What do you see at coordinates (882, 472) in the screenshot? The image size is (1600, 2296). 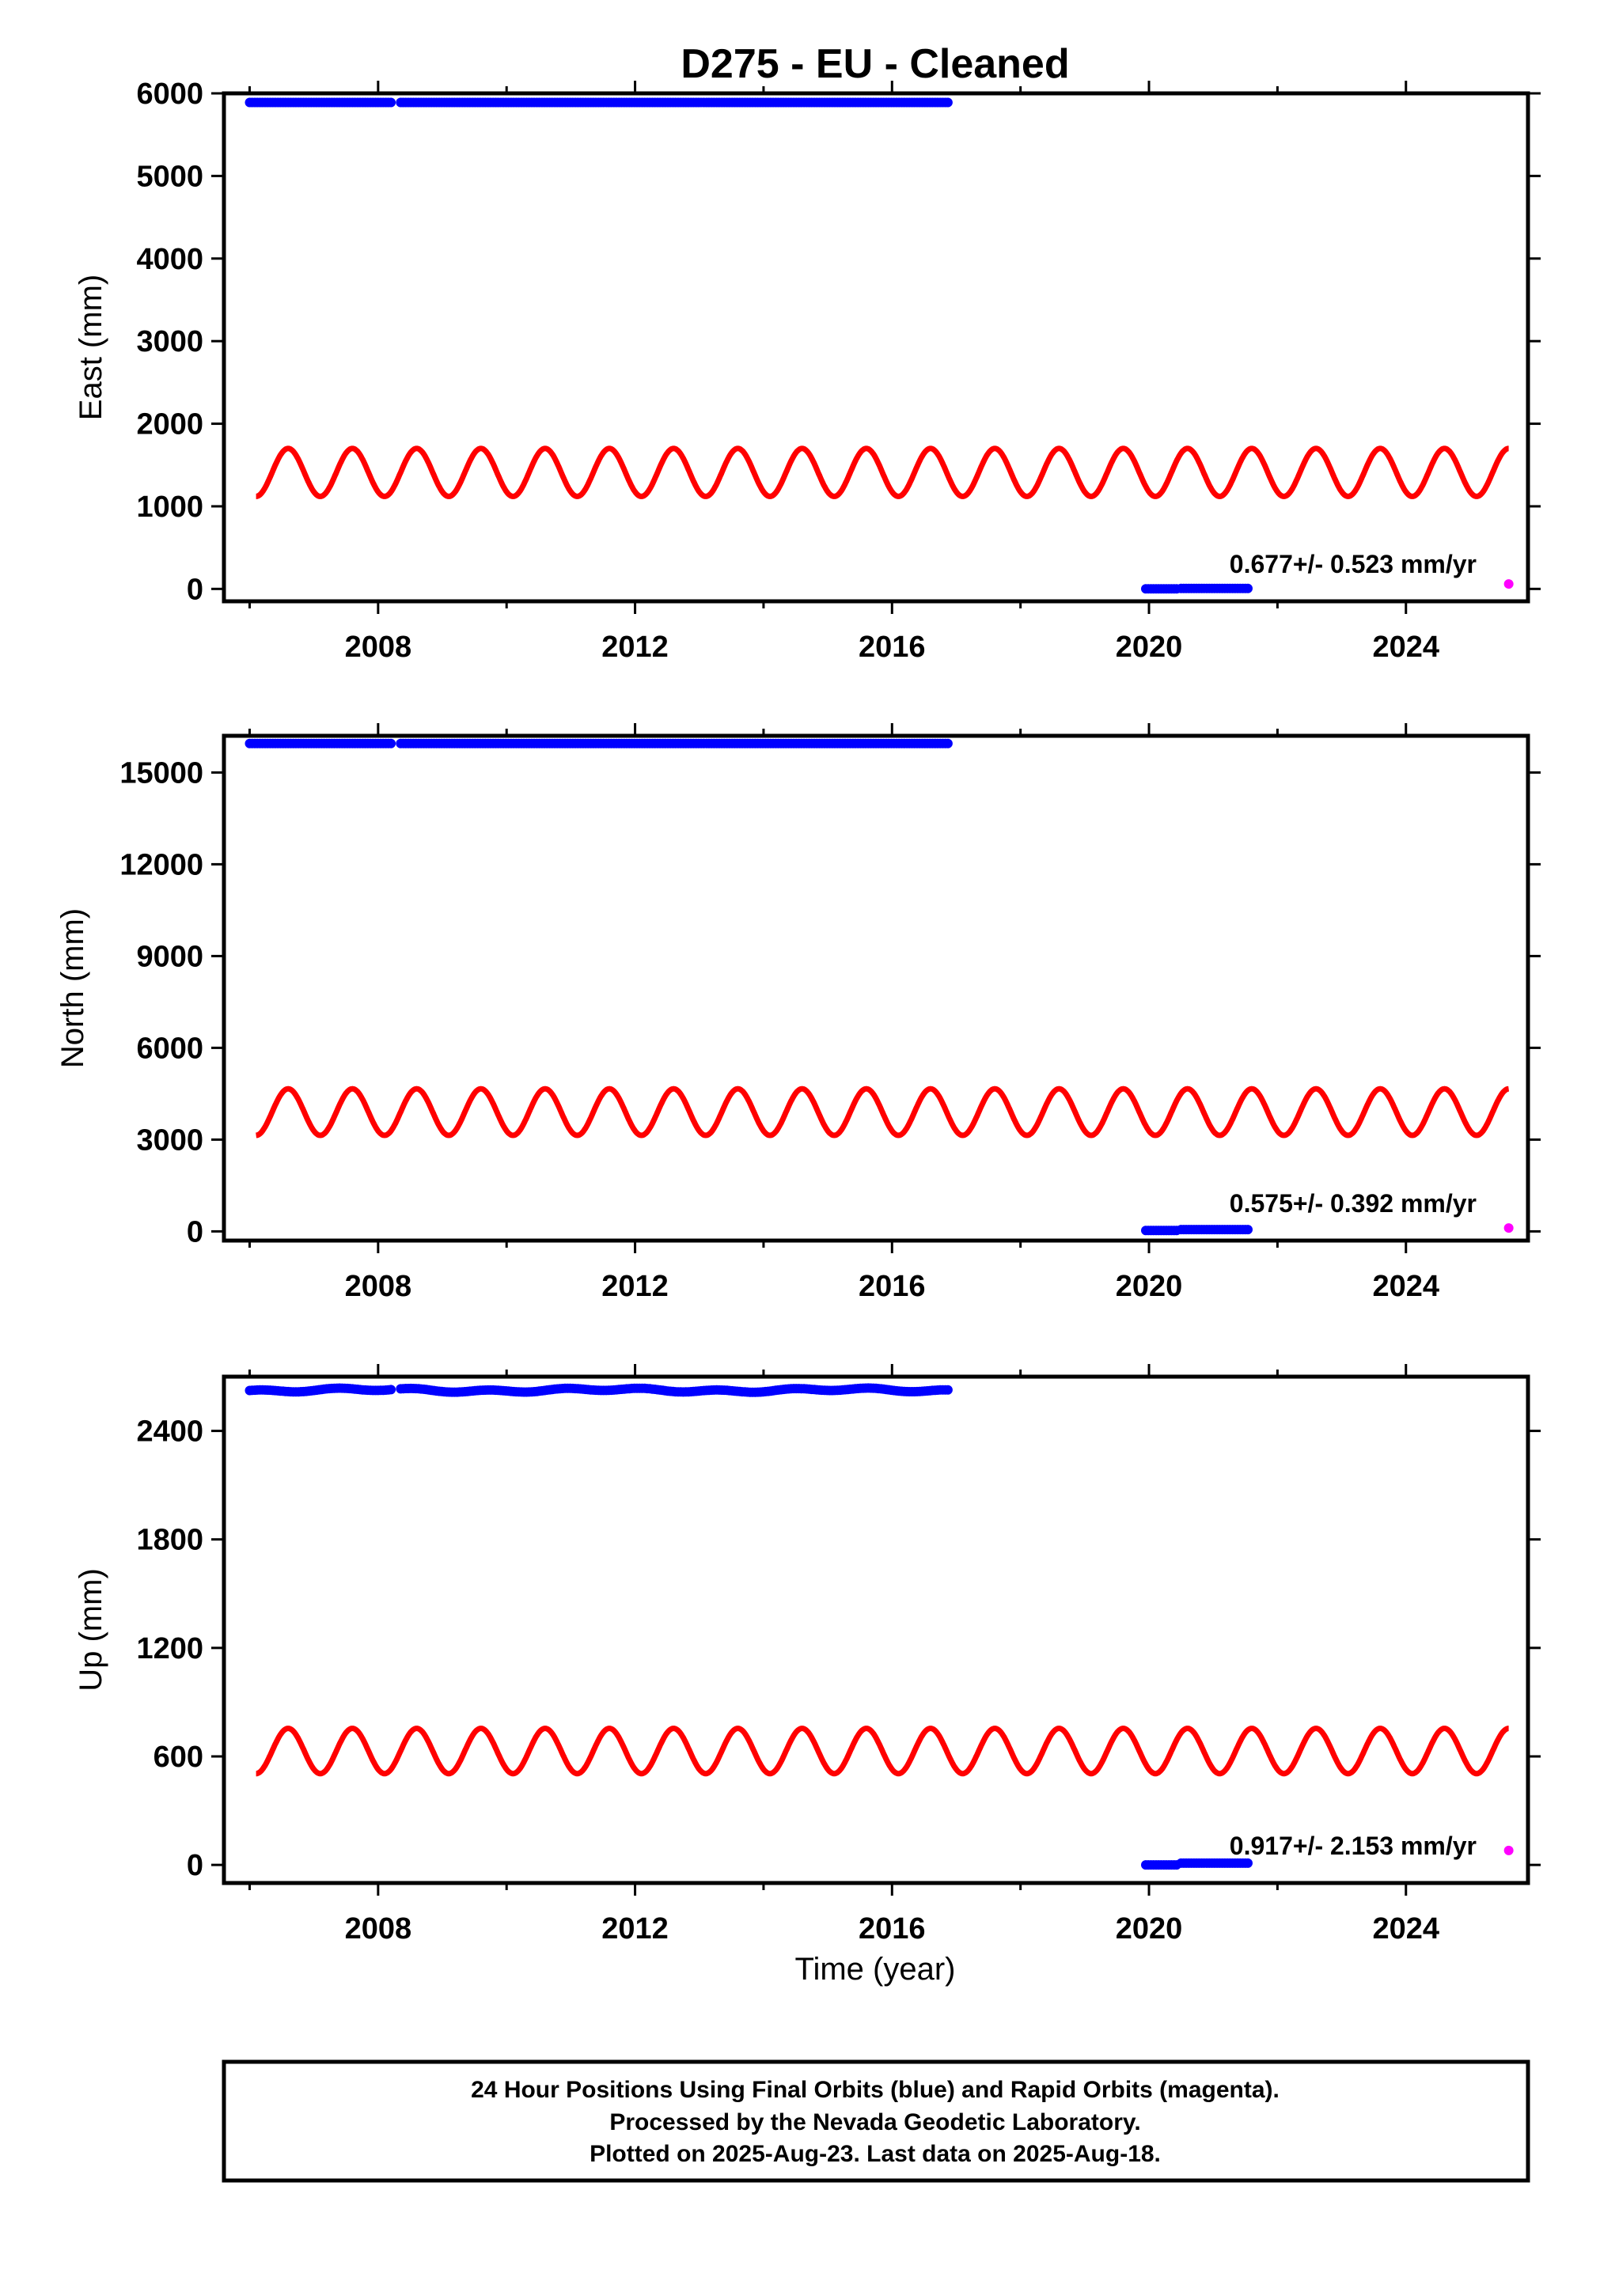 I see `east-model-curve` at bounding box center [882, 472].